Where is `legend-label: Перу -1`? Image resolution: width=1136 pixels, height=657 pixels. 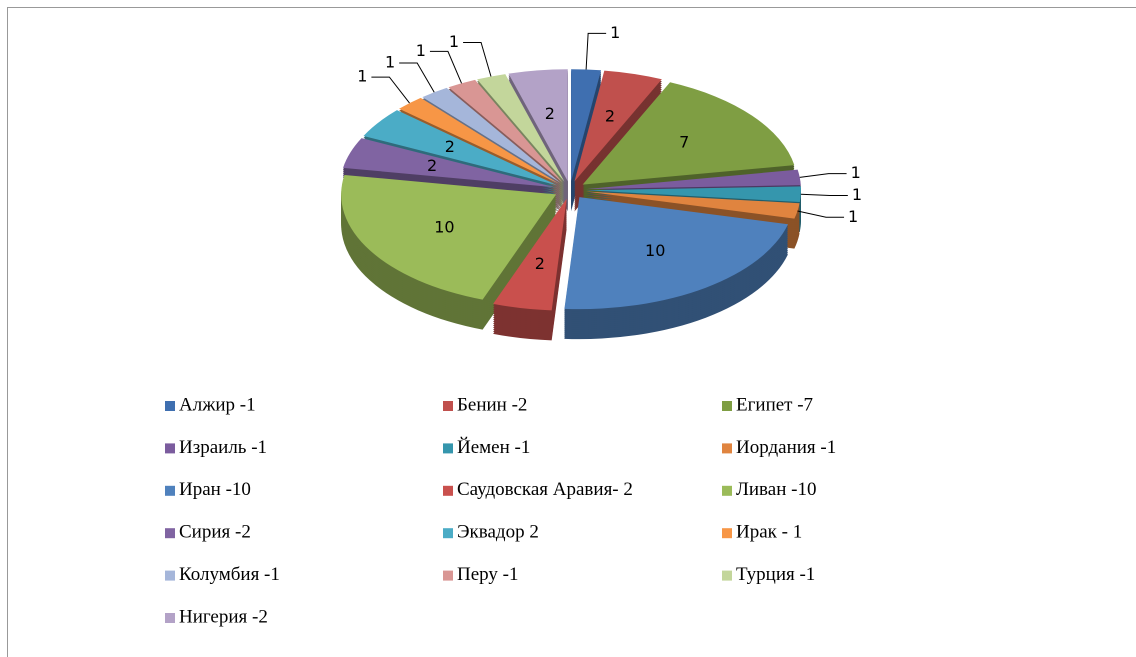
legend-label: Перу -1 is located at coordinates (487, 574).